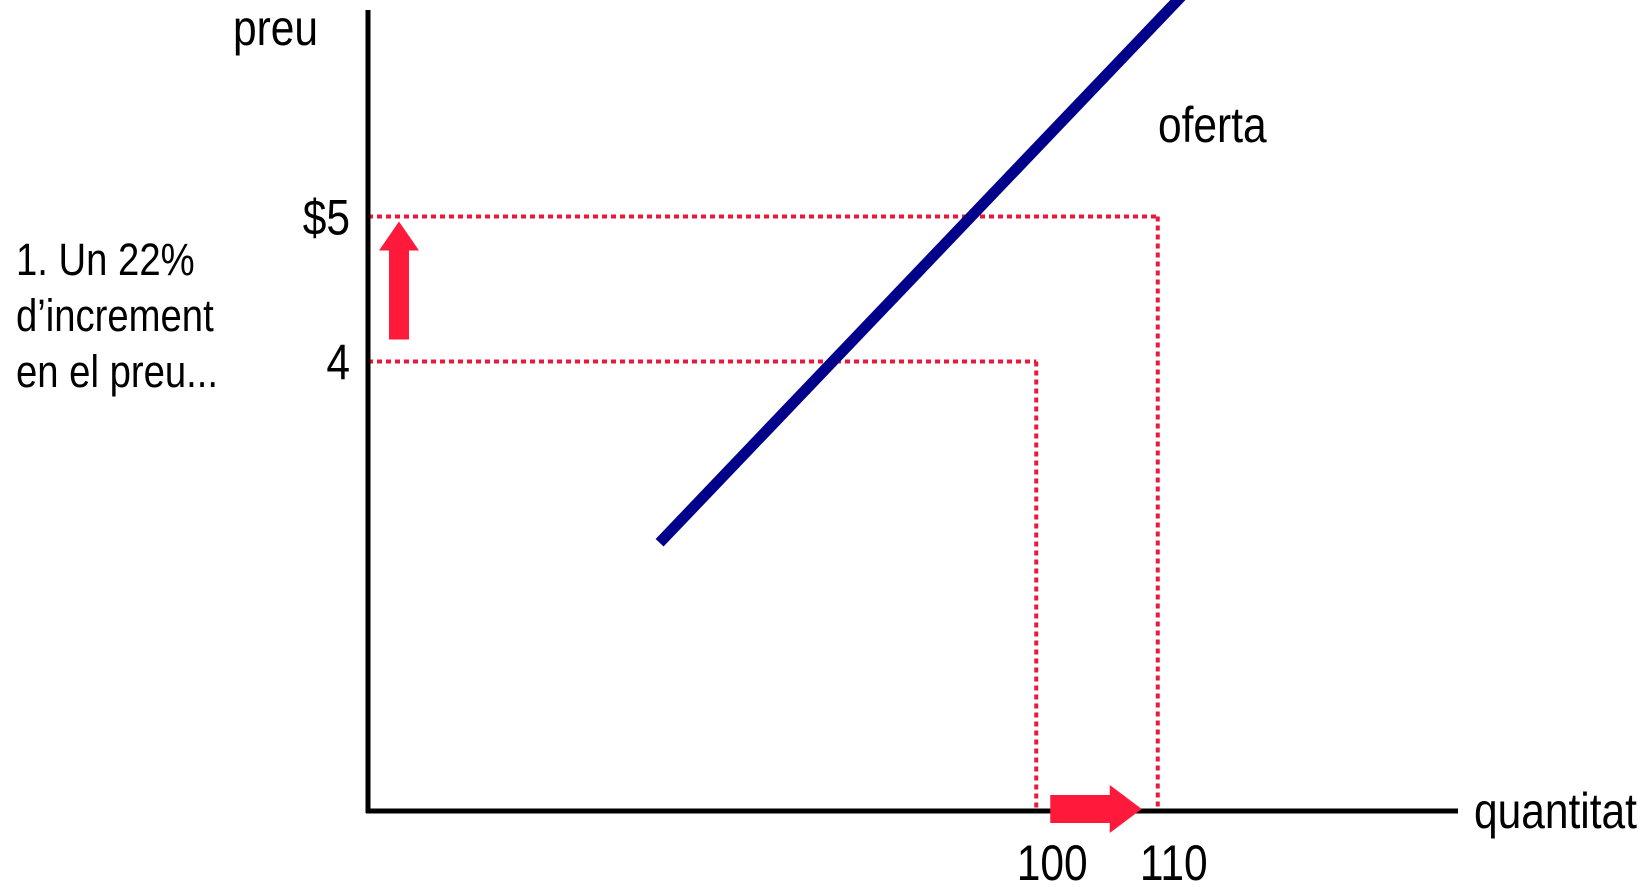  What do you see at coordinates (1096, 809) in the screenshot?
I see `quantity-increase-arrow` at bounding box center [1096, 809].